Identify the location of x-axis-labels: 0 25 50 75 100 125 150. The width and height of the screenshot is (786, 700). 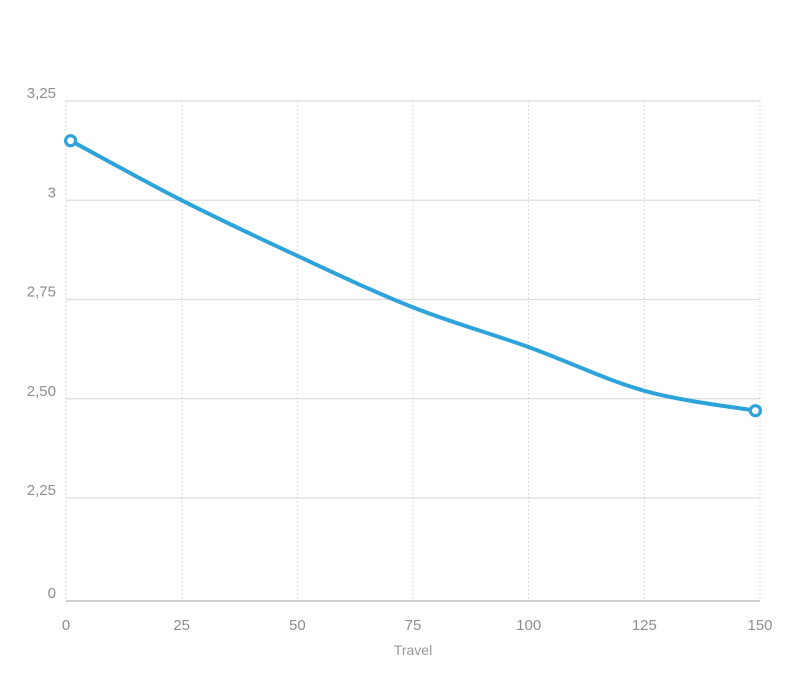
(417, 625).